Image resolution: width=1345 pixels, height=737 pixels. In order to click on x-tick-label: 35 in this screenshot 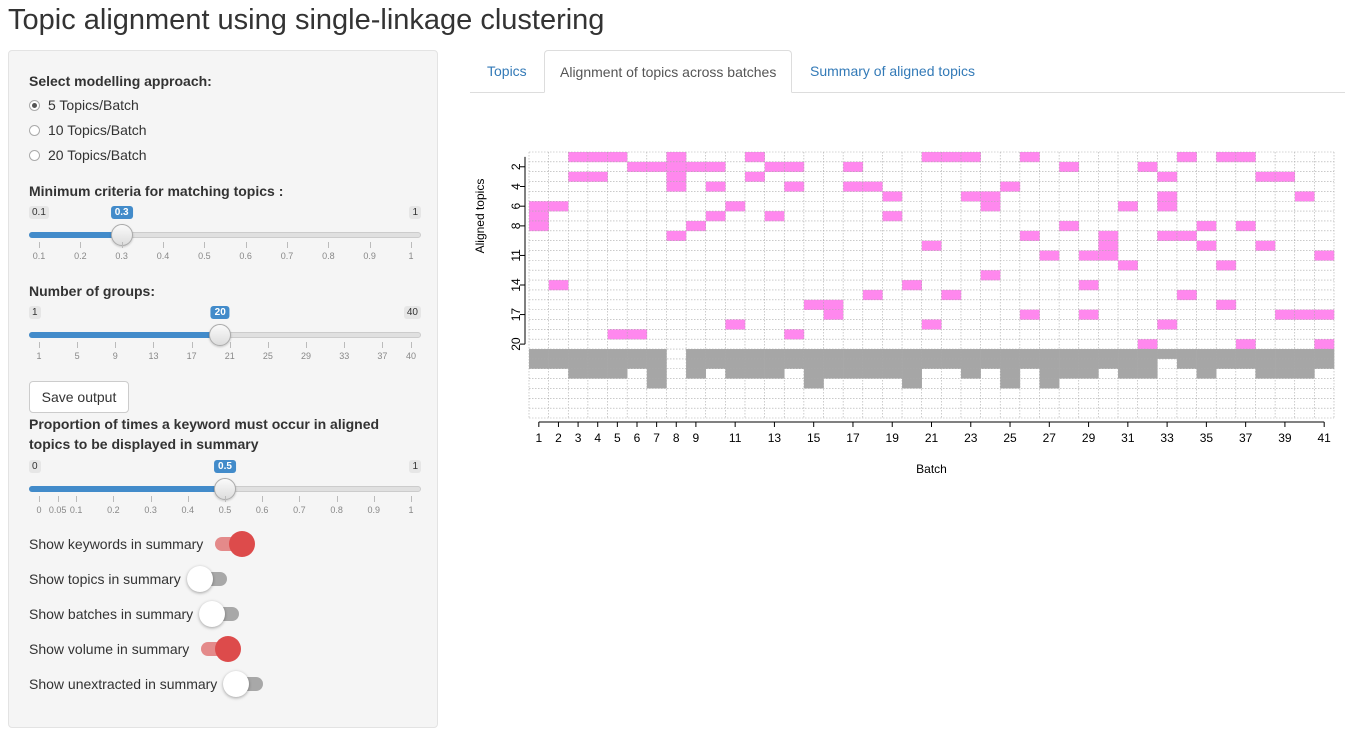, I will do `click(1207, 438)`.